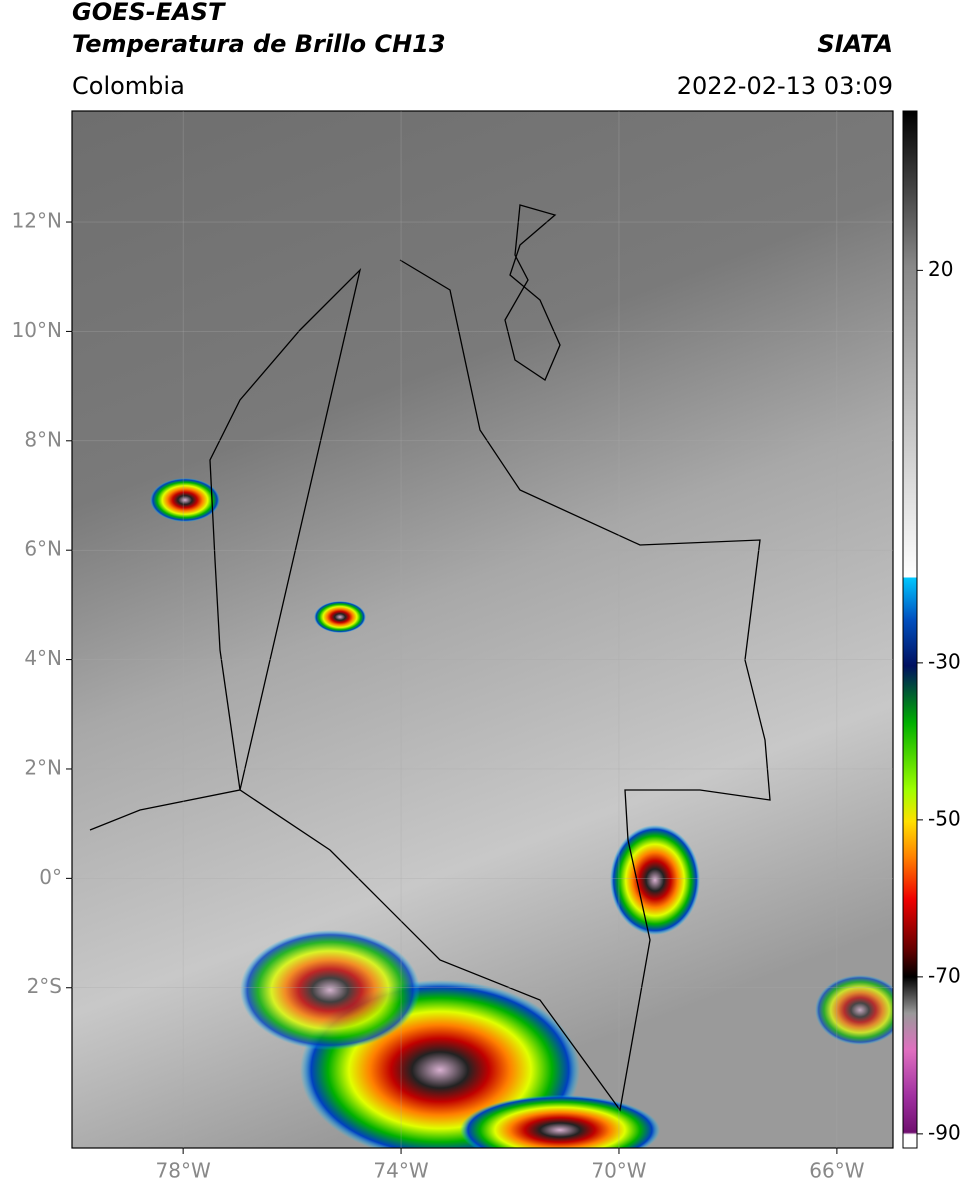 This screenshot has width=966, height=1194. What do you see at coordinates (128, 86) in the screenshot?
I see `region-label: Colombia` at bounding box center [128, 86].